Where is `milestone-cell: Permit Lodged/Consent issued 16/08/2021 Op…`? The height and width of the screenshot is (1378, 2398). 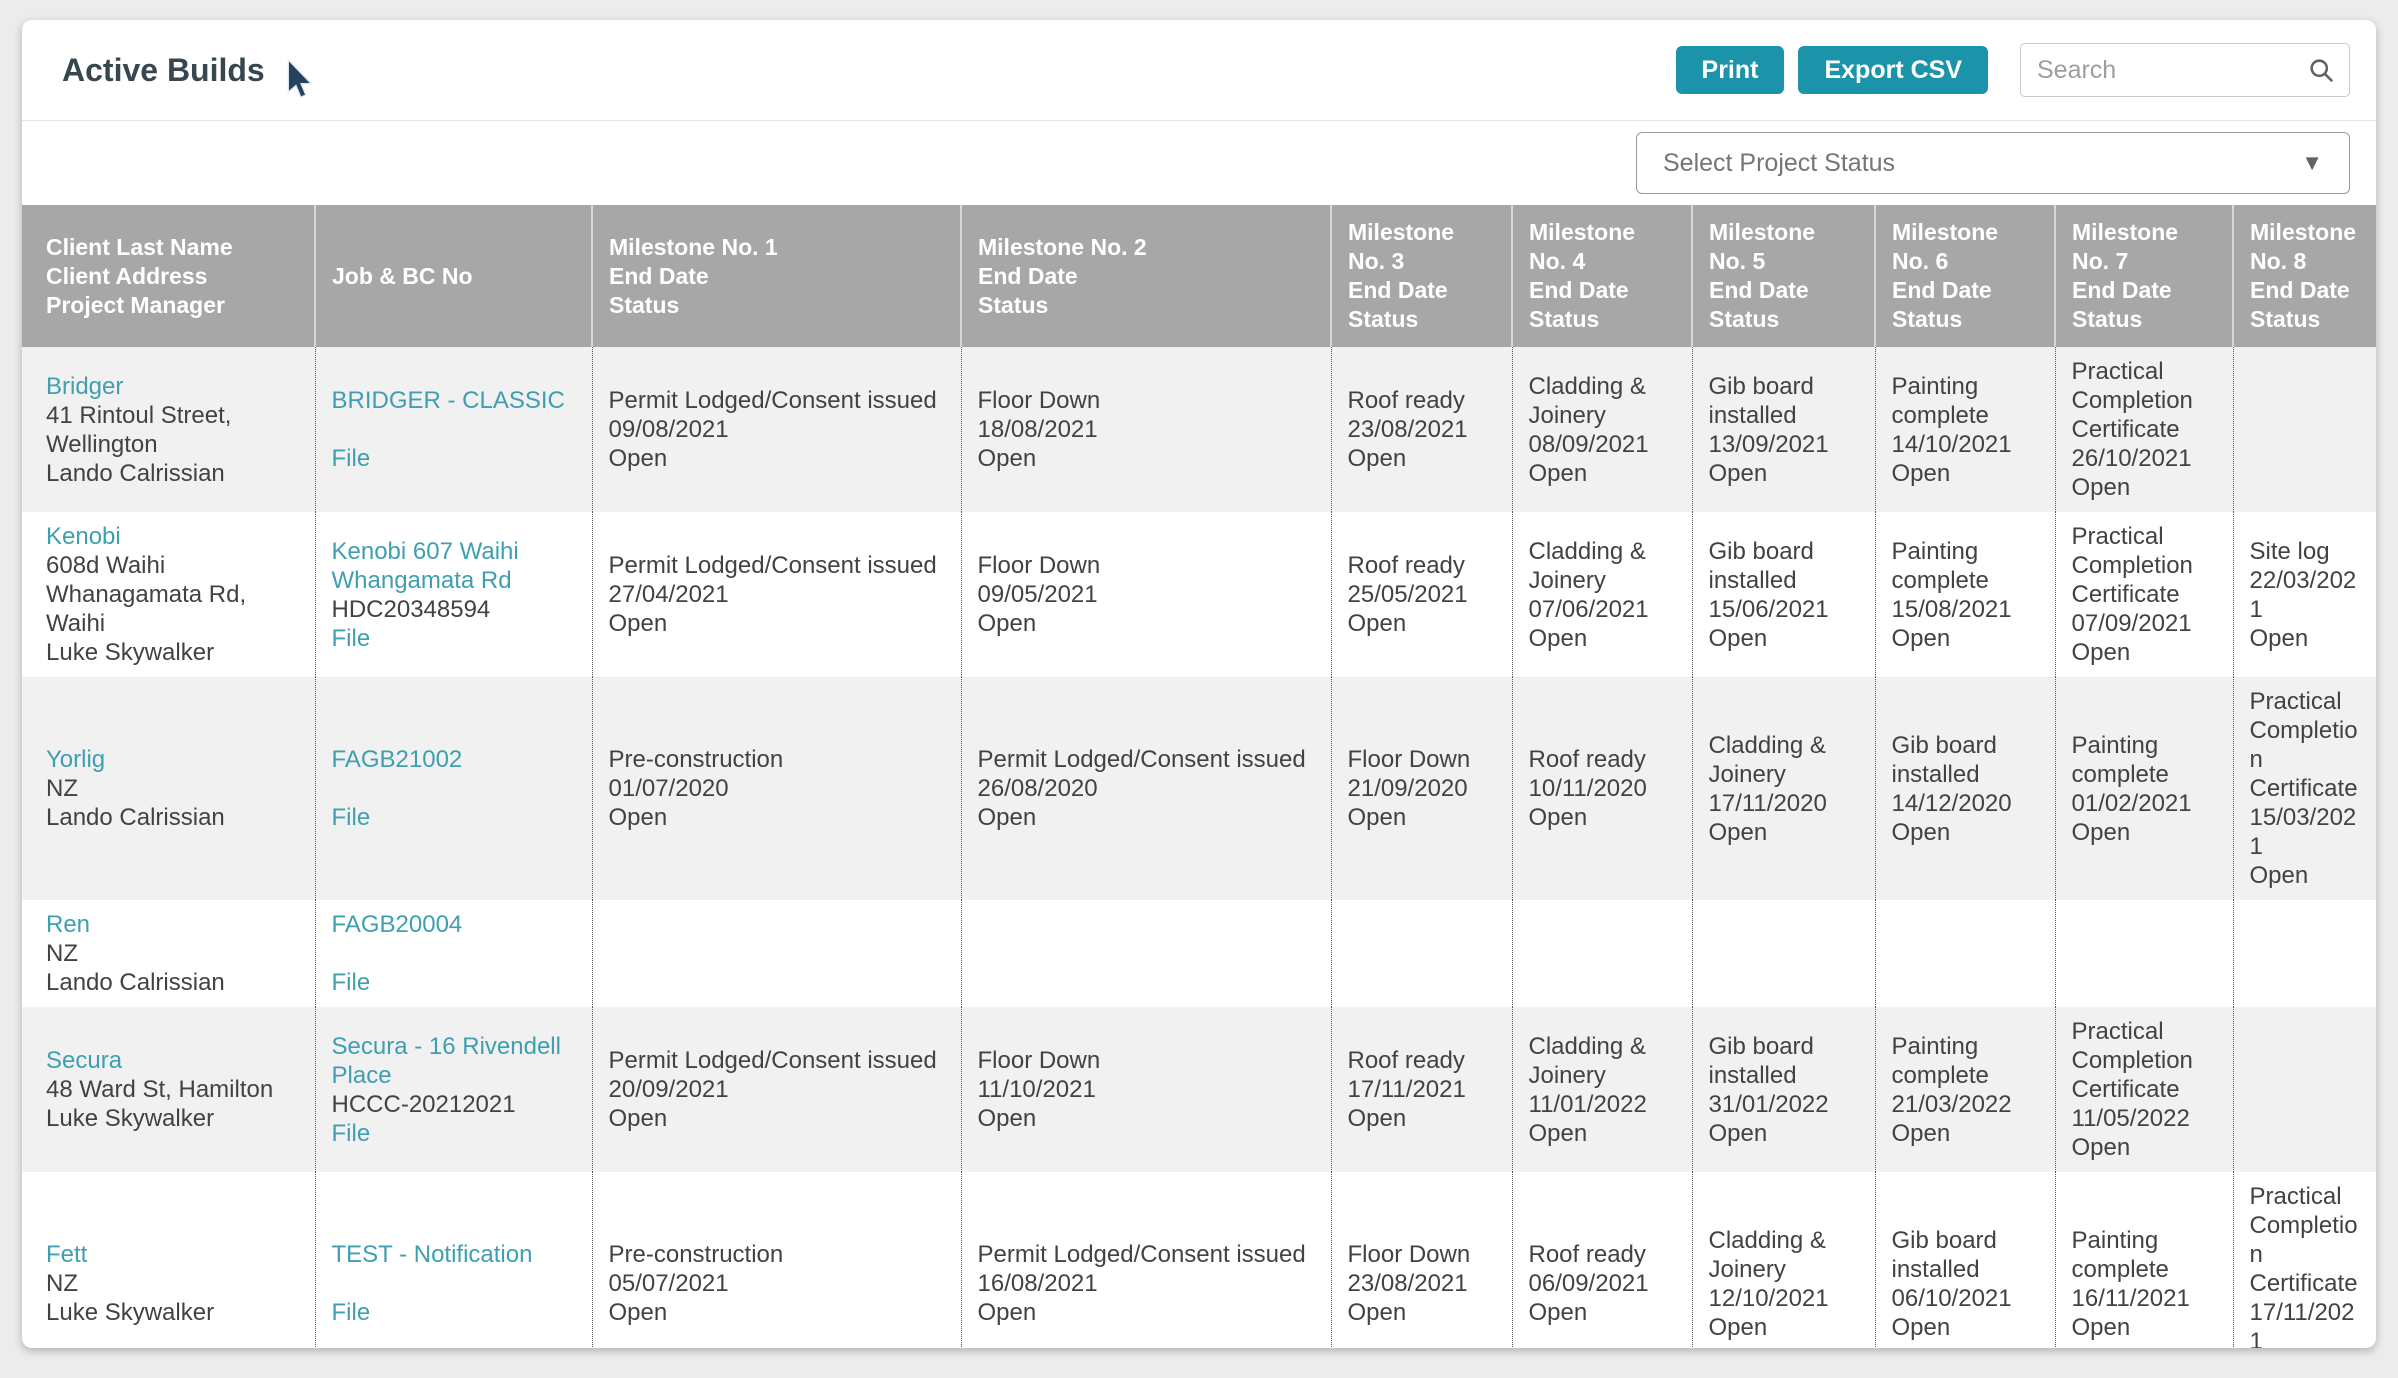
milestone-cell: Permit Lodged/Consent issued 16/08/2021 Op… is located at coordinates (1145, 1260).